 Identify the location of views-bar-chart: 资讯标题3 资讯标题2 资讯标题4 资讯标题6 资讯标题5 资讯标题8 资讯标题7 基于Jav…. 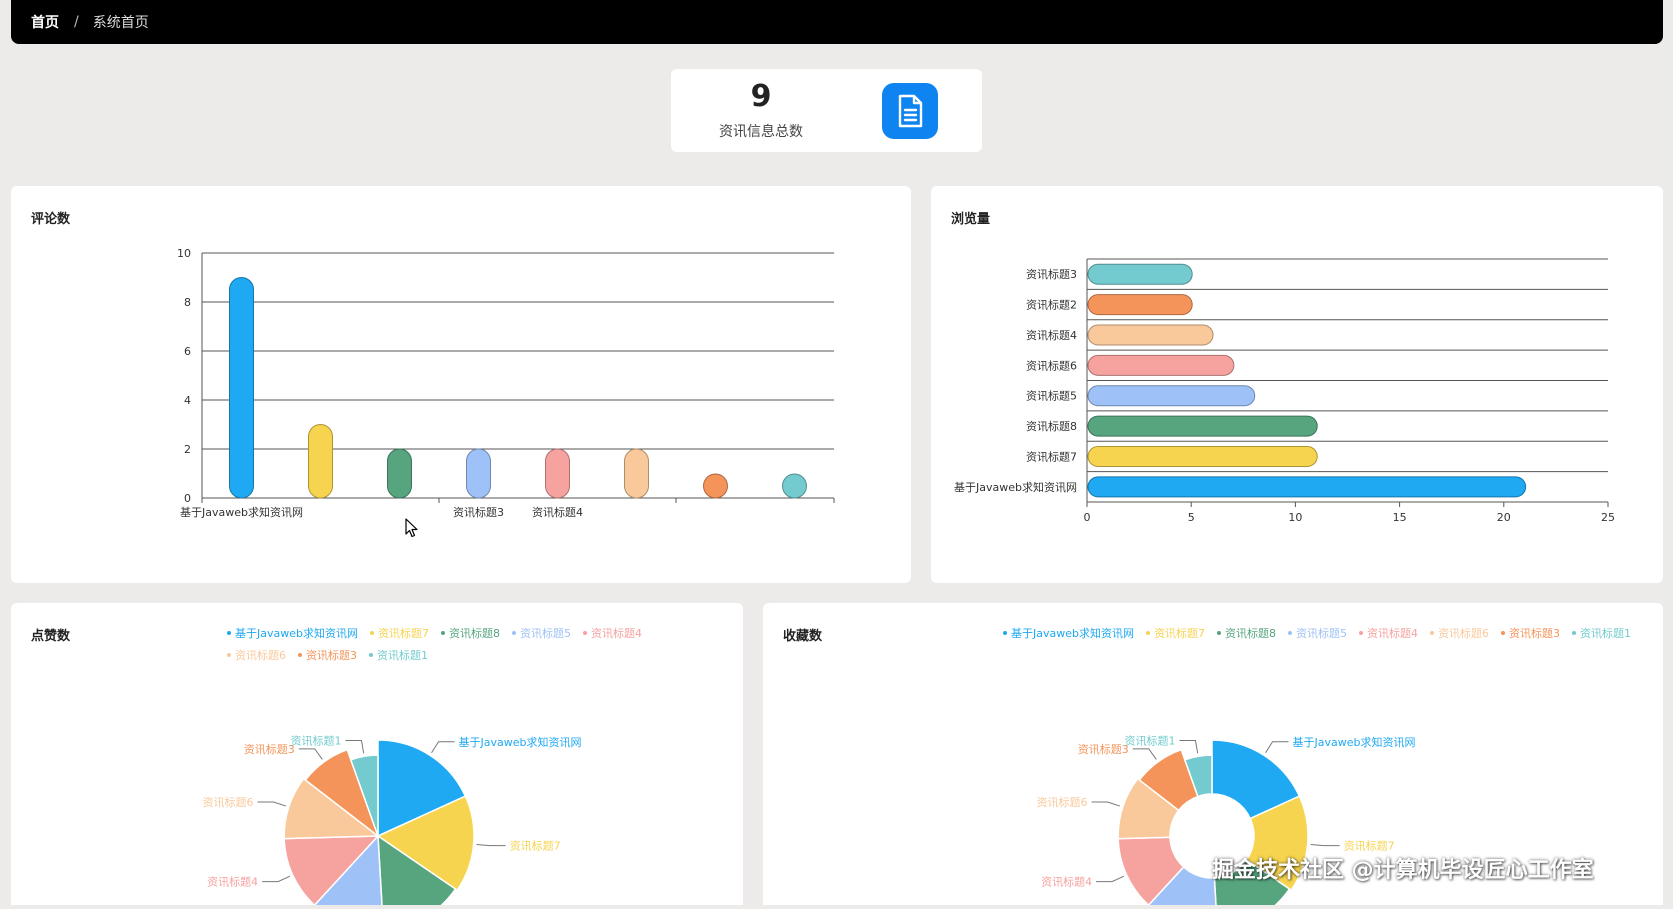
(1284, 391).